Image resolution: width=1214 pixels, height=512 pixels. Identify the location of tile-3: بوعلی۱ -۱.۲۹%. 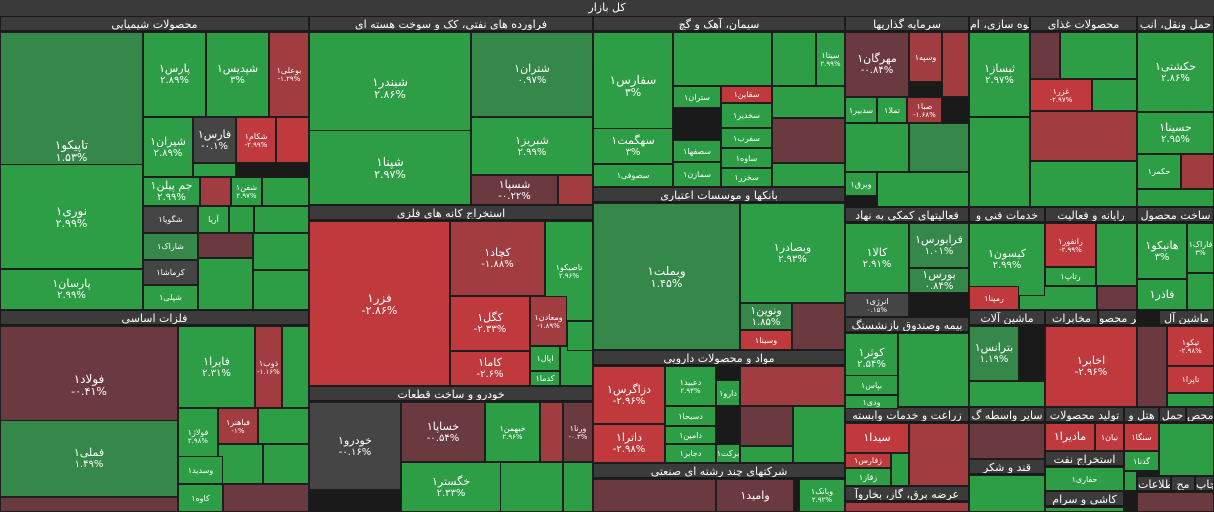
(289, 74).